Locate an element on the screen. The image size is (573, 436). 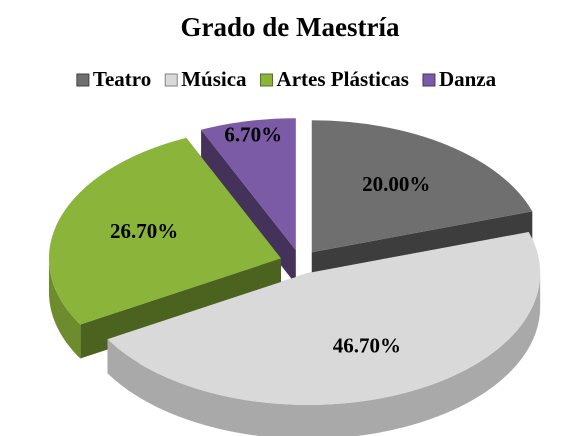
data-label: 46.70% is located at coordinates (367, 345).